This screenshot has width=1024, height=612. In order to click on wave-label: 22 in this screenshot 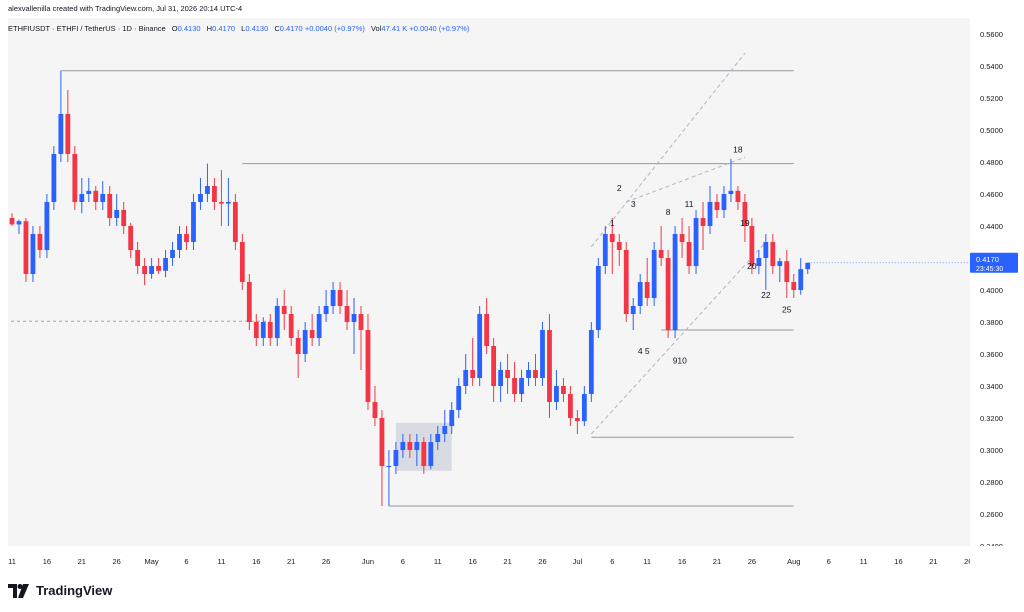, I will do `click(766, 295)`.